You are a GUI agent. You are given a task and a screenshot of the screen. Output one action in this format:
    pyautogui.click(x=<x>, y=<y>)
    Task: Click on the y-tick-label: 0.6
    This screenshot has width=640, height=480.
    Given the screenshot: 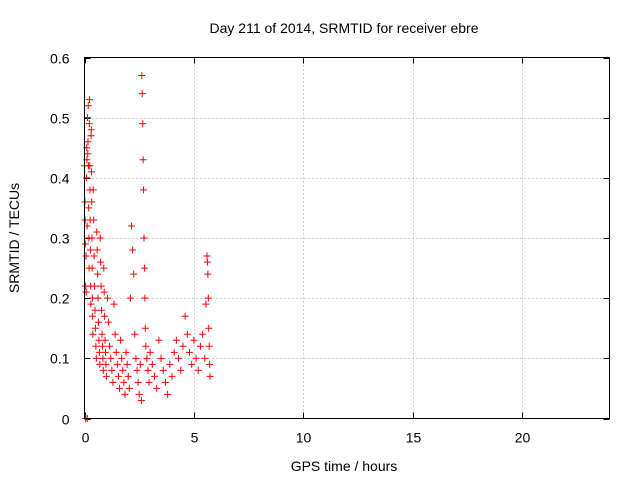 What is the action you would take?
    pyautogui.click(x=60, y=59)
    